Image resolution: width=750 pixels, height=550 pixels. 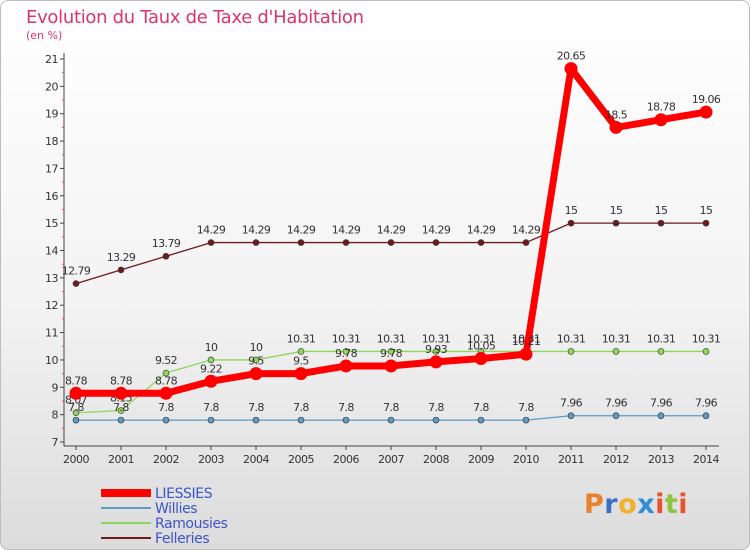 I want to click on x-tick-label: 2008, so click(x=436, y=459).